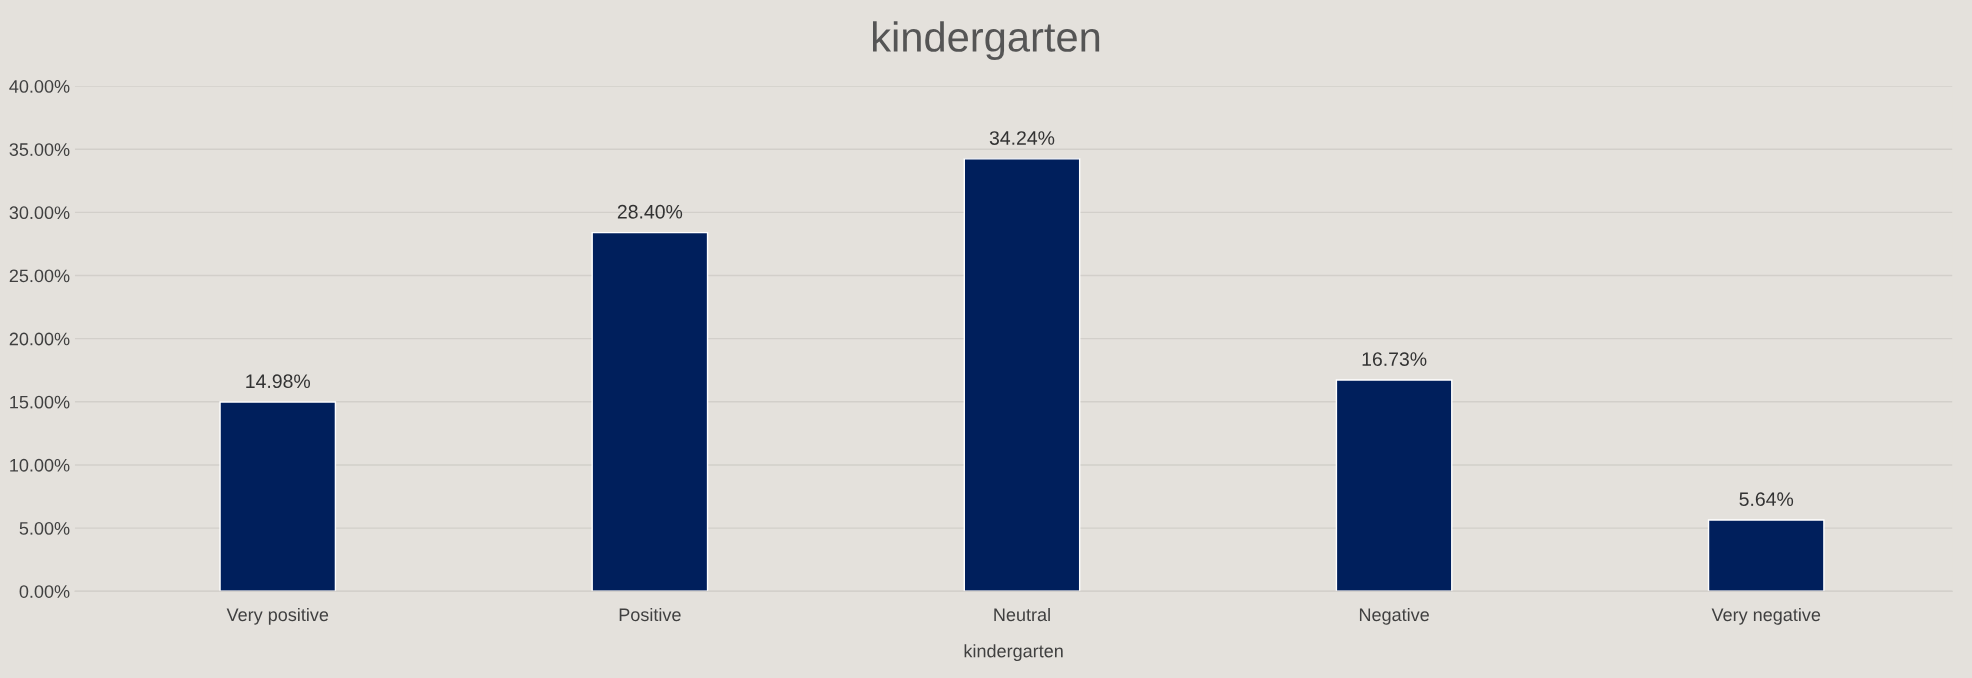 The height and width of the screenshot is (678, 1972). I want to click on x-axis-title: kindergarten, so click(1013, 652).